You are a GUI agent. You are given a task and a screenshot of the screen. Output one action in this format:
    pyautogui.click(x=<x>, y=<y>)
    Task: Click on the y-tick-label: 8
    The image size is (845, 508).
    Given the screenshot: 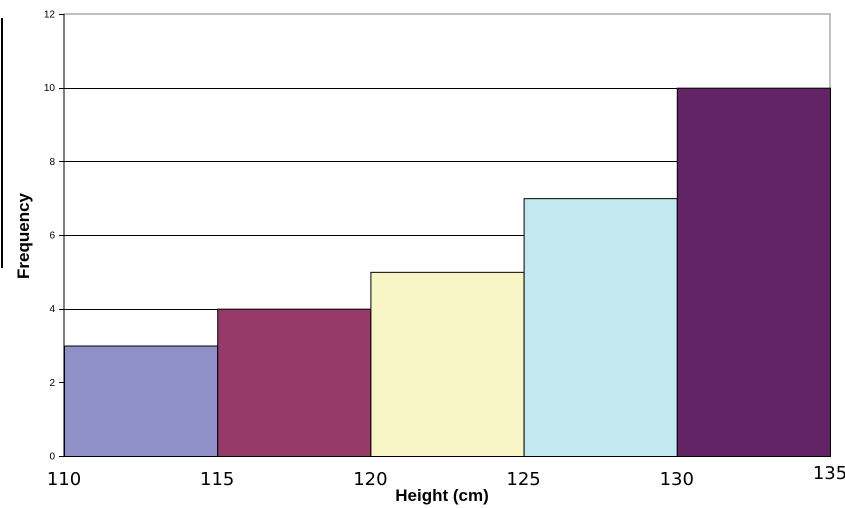 What is the action you would take?
    pyautogui.click(x=52, y=162)
    